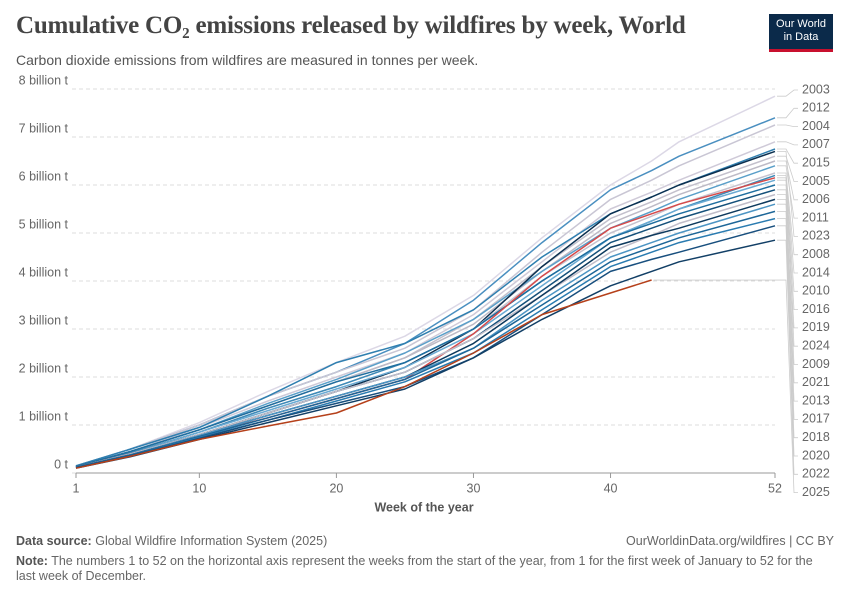 The image size is (850, 600). What do you see at coordinates (801, 24) in the screenshot?
I see `logo-text: Our World` at bounding box center [801, 24].